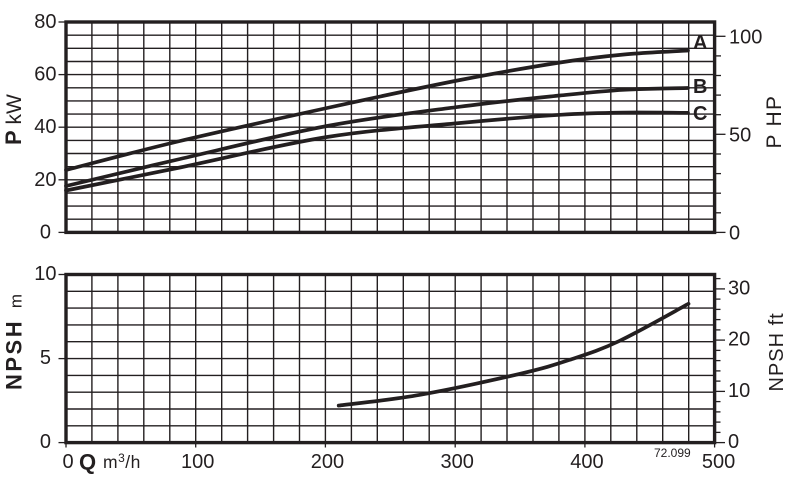 This screenshot has height=488, width=802. What do you see at coordinates (672, 453) in the screenshot?
I see `svg-text: 72.099` at bounding box center [672, 453].